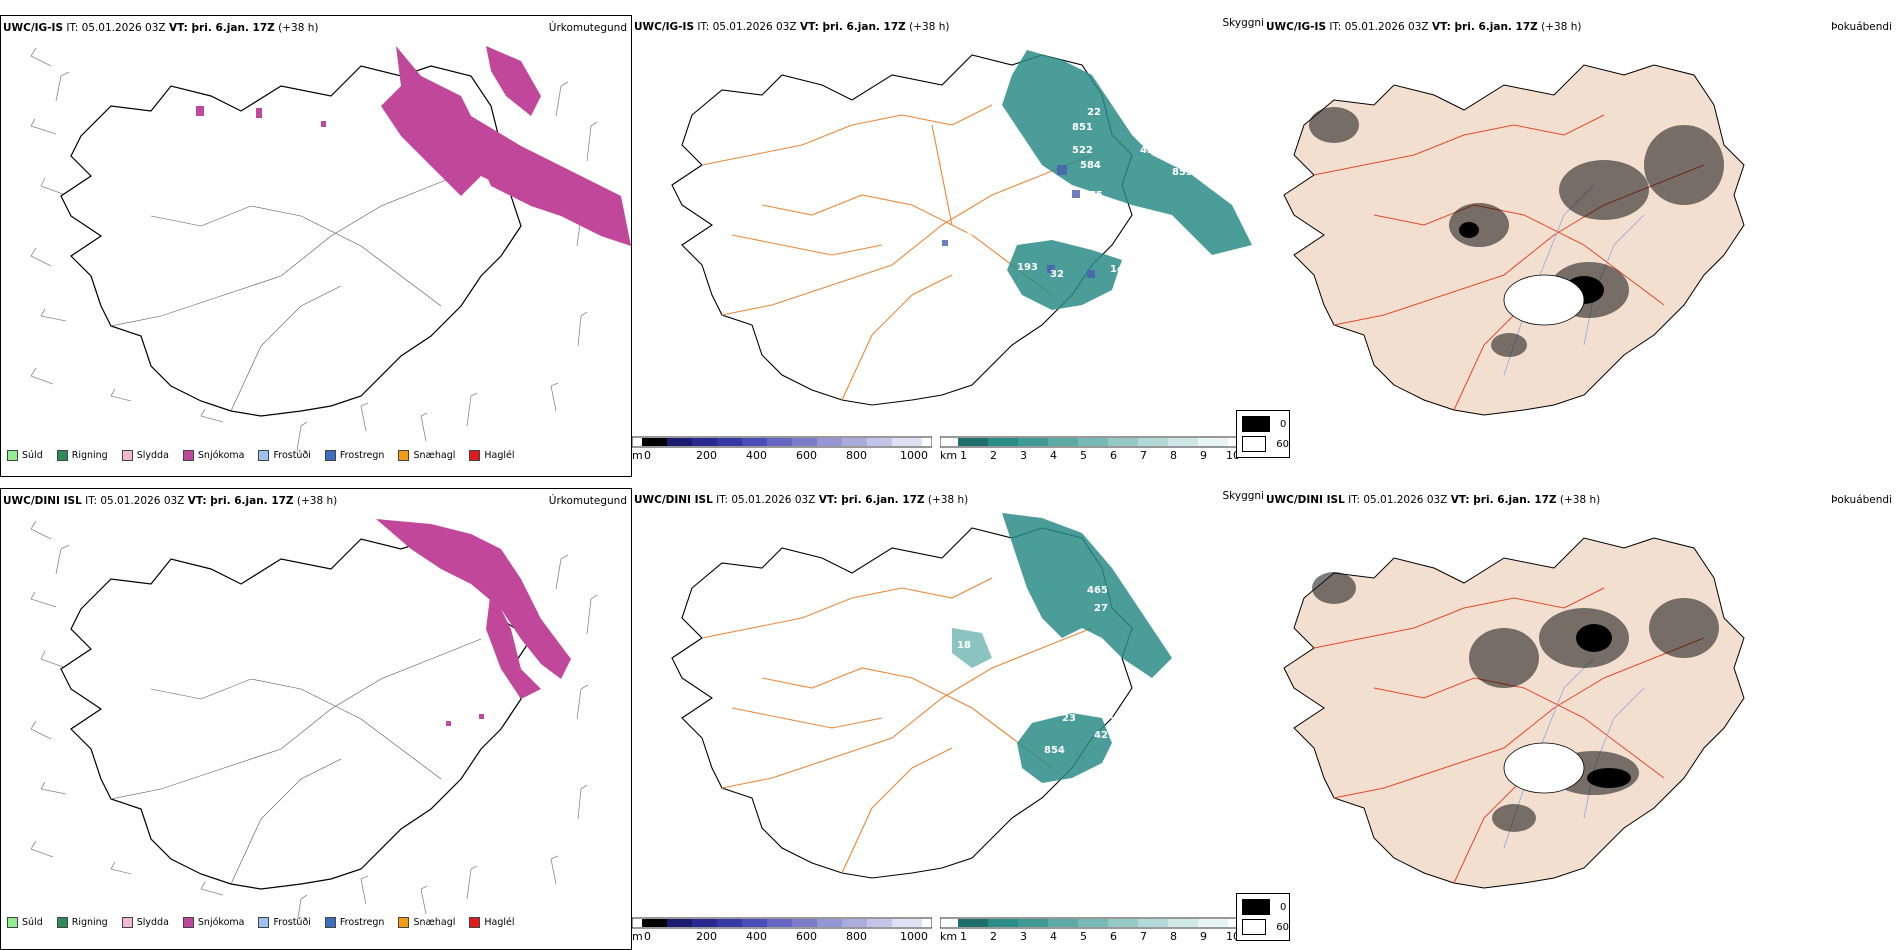  What do you see at coordinates (473, 599) in the screenshot?
I see `snow-area-north-east` at bounding box center [473, 599].